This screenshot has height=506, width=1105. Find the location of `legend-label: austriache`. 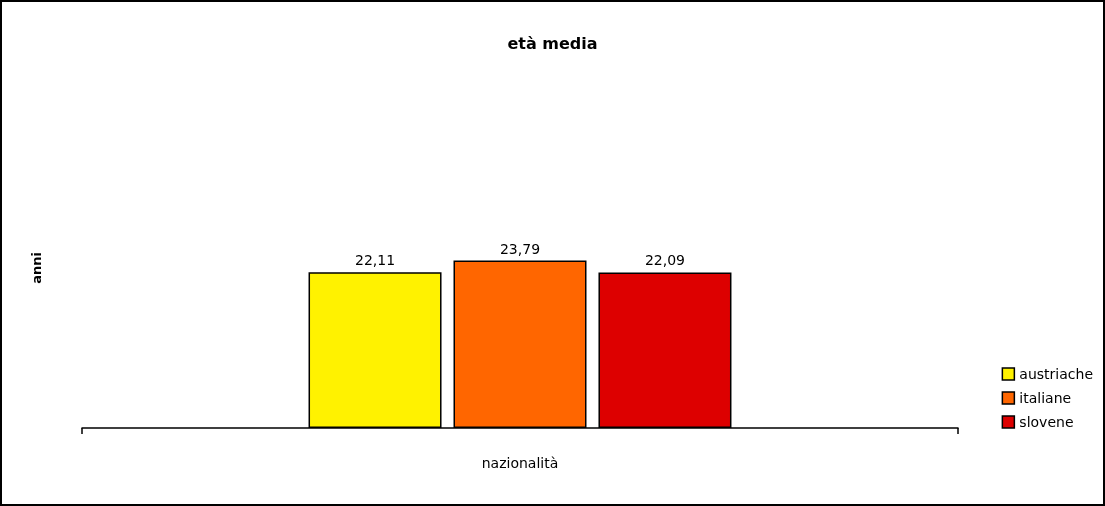

legend-label: austriache is located at coordinates (1056, 374).